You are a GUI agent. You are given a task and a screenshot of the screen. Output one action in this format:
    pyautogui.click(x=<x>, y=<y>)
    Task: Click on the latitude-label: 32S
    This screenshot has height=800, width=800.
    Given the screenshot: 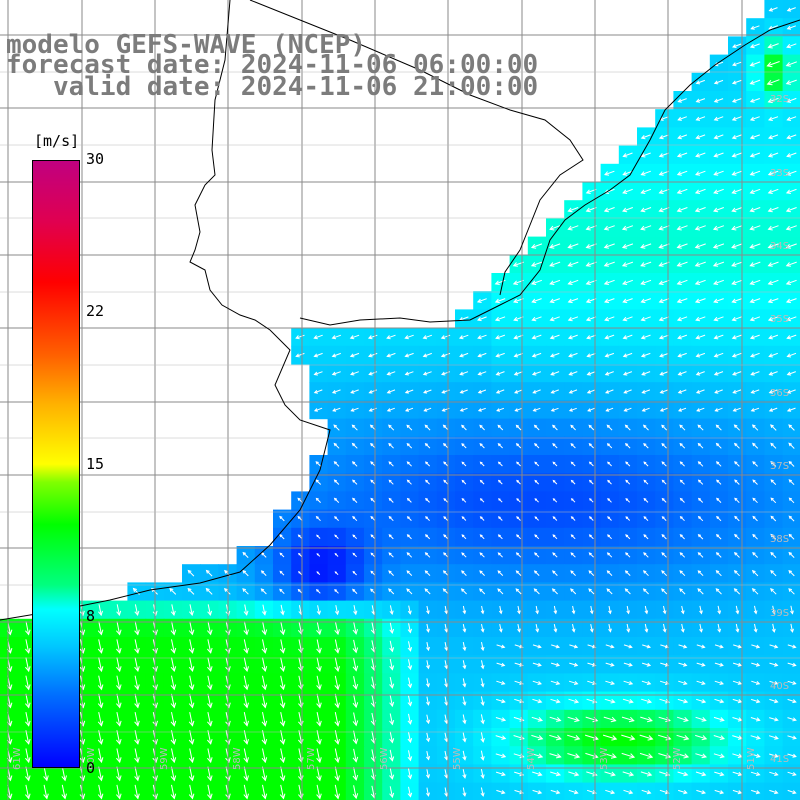 What is the action you would take?
    pyautogui.click(x=779, y=99)
    